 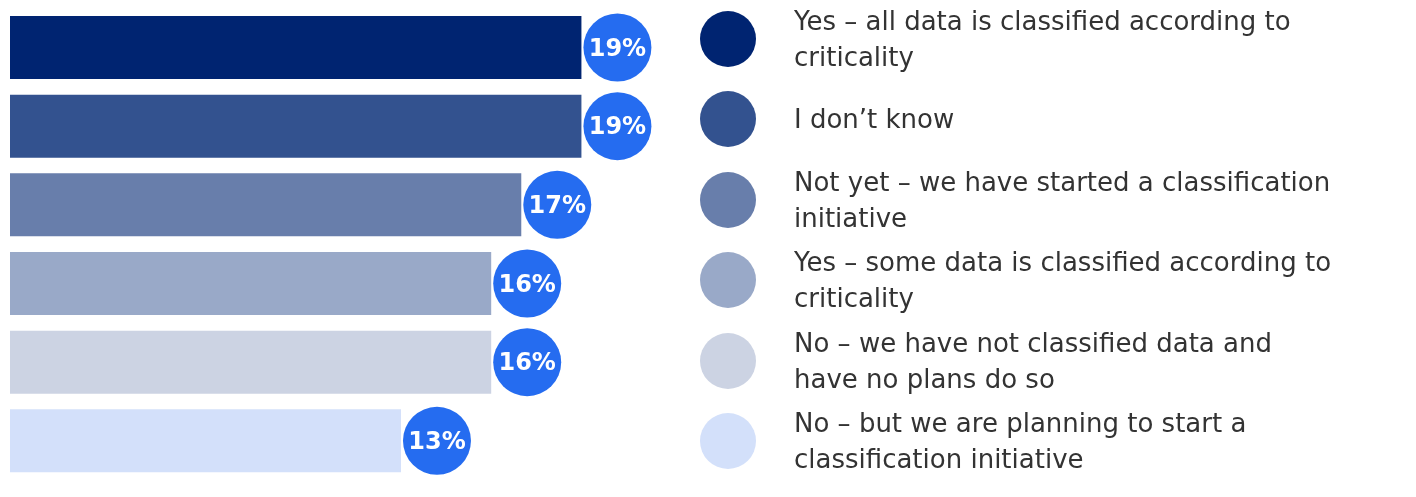 I want to click on data-label: 13%, so click(x=437, y=440).